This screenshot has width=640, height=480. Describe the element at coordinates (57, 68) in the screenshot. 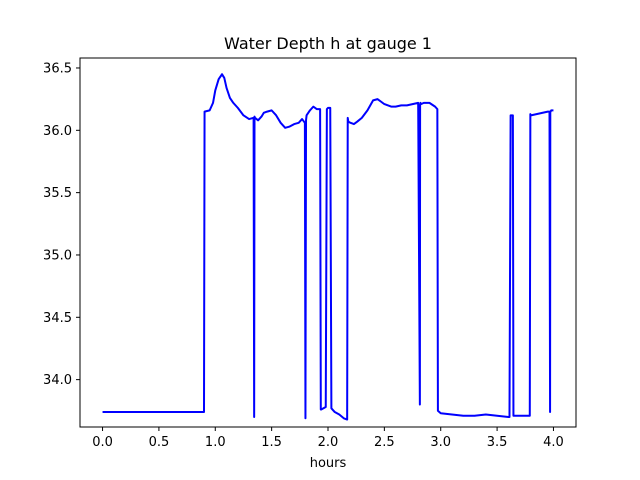

I see `y-tick-label: 36.5` at that location.